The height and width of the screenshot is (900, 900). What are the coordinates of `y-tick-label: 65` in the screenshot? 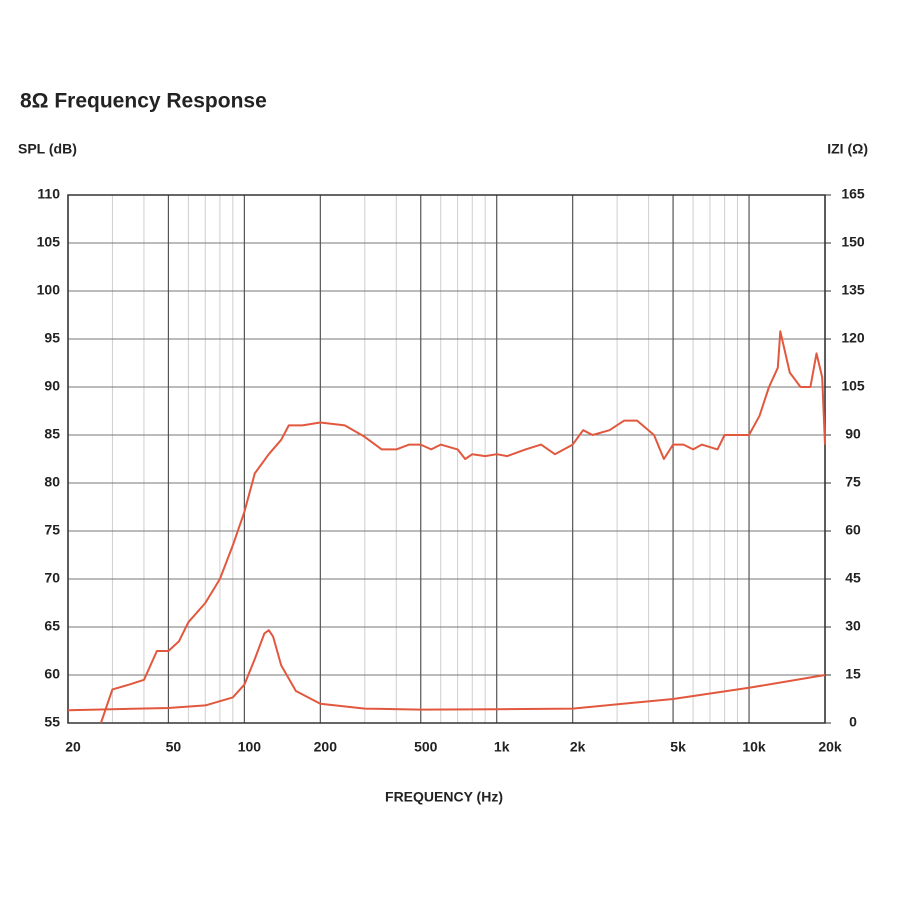 It's located at (52, 626).